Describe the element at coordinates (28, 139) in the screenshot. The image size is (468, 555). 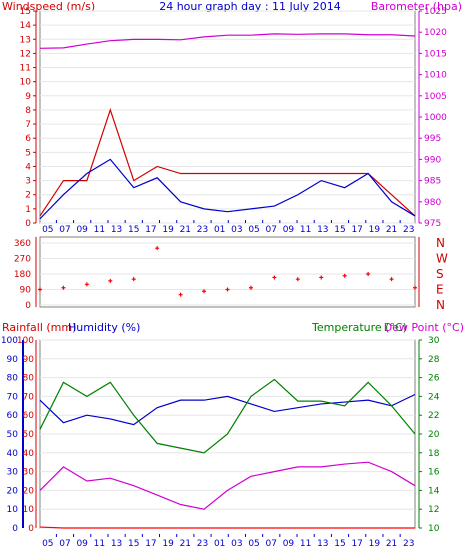
I see `windspeed-tick: 6` at that location.